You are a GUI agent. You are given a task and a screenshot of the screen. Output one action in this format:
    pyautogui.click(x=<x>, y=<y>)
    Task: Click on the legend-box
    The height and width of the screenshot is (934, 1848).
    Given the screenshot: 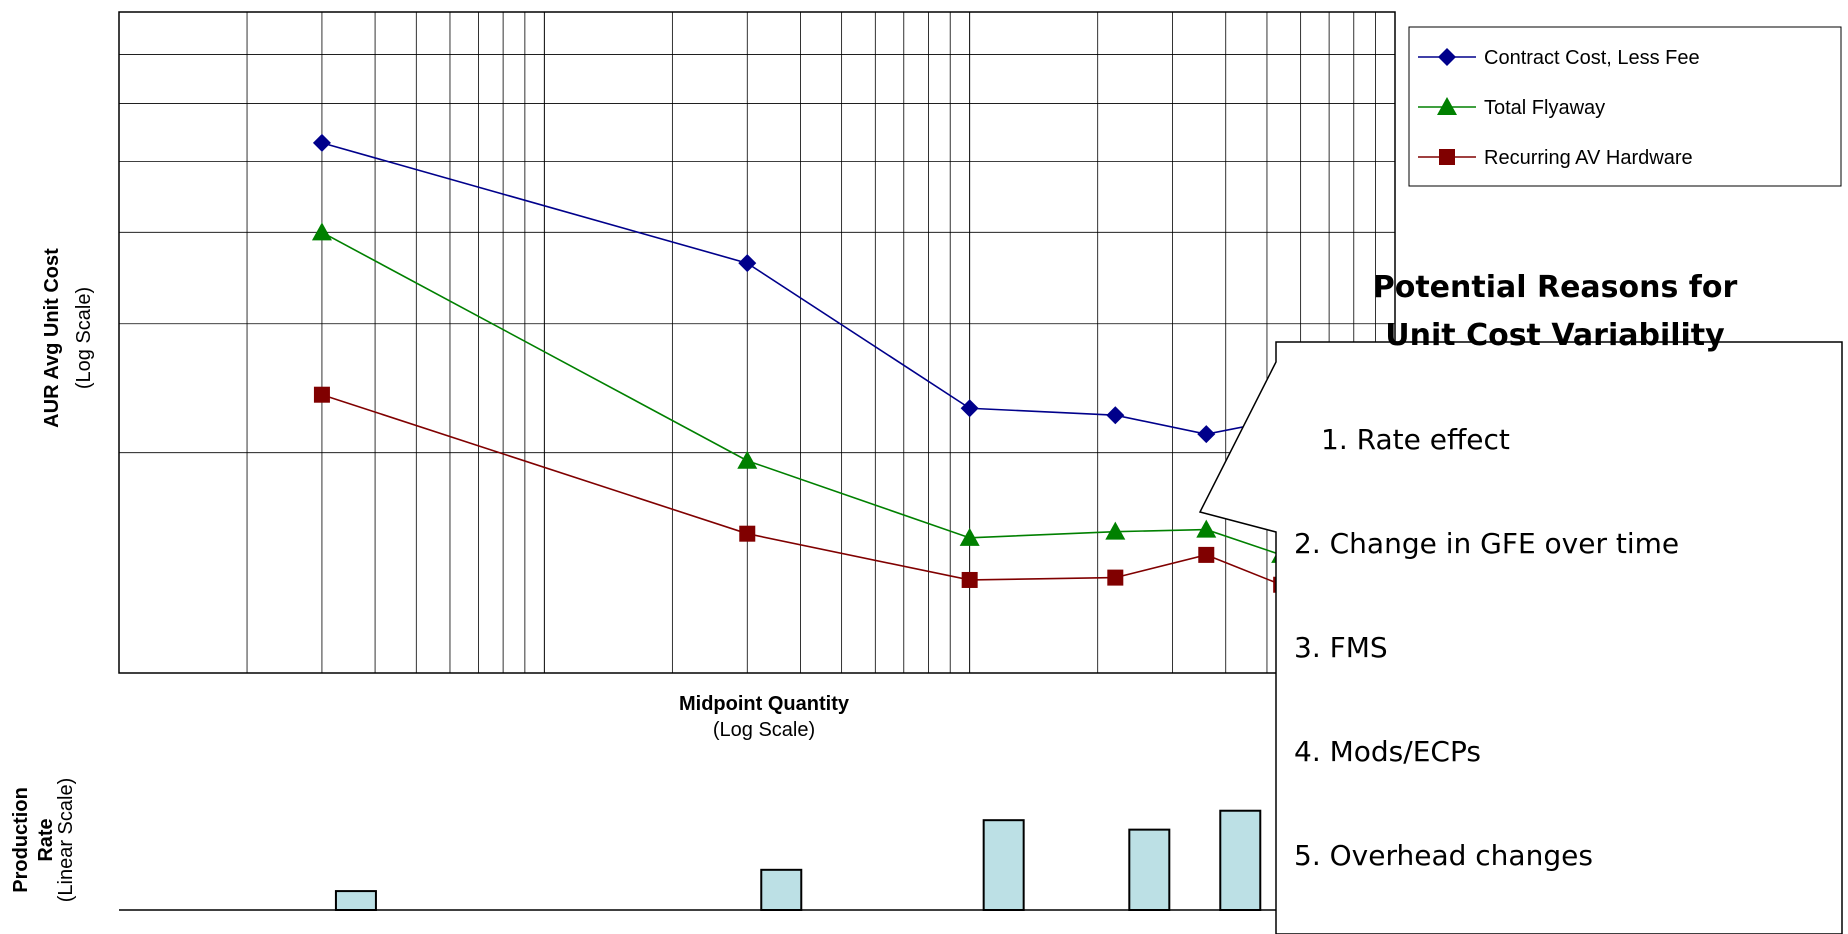 What is the action you would take?
    pyautogui.click(x=1625, y=106)
    